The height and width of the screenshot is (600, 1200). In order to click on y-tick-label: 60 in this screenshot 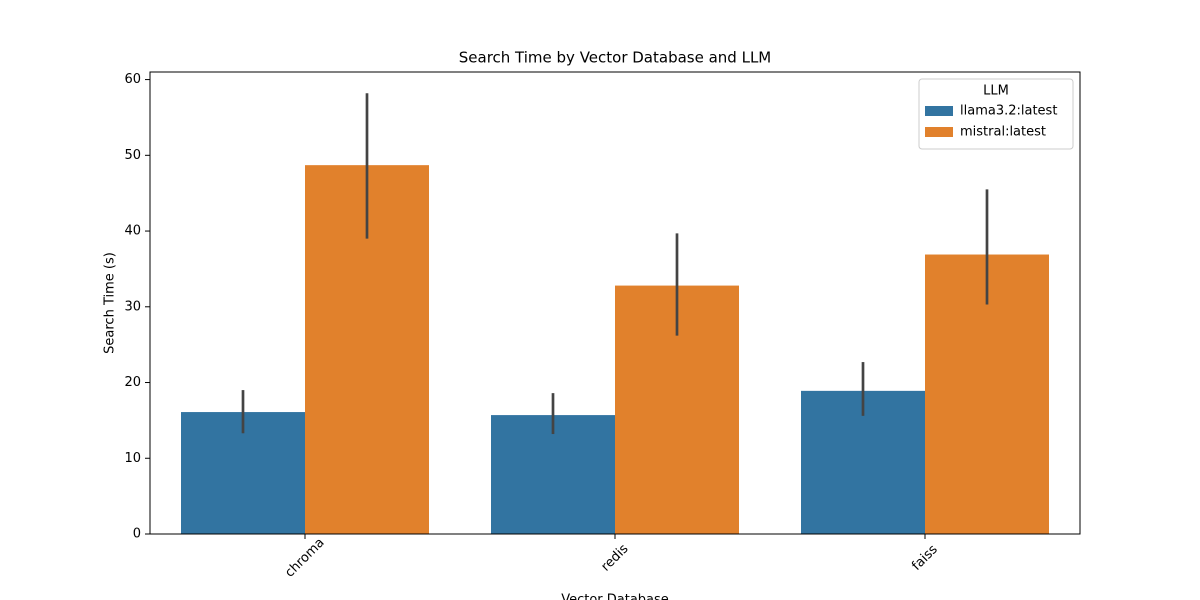, I will do `click(132, 79)`.